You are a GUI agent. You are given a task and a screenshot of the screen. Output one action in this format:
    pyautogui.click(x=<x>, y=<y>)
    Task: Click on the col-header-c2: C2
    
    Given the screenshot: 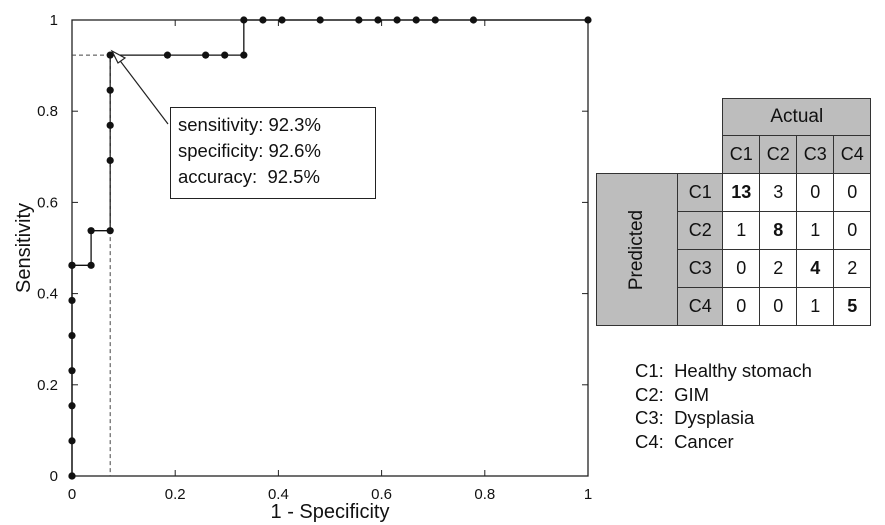 What is the action you would take?
    pyautogui.click(x=778, y=154)
    